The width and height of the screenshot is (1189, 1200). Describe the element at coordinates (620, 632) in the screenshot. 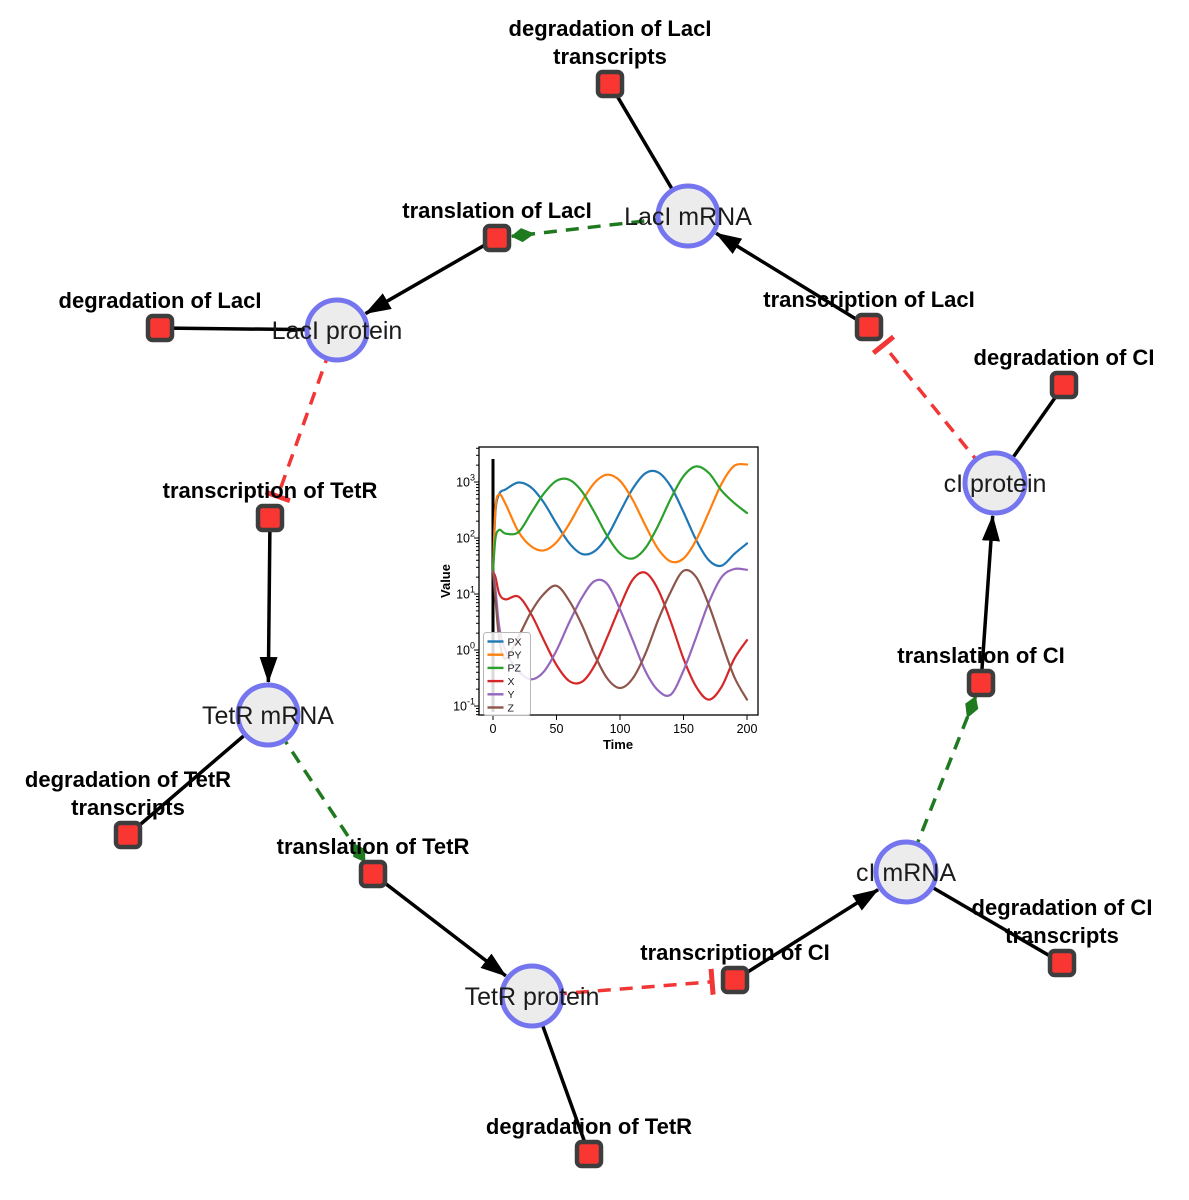

I see `series-Y` at that location.